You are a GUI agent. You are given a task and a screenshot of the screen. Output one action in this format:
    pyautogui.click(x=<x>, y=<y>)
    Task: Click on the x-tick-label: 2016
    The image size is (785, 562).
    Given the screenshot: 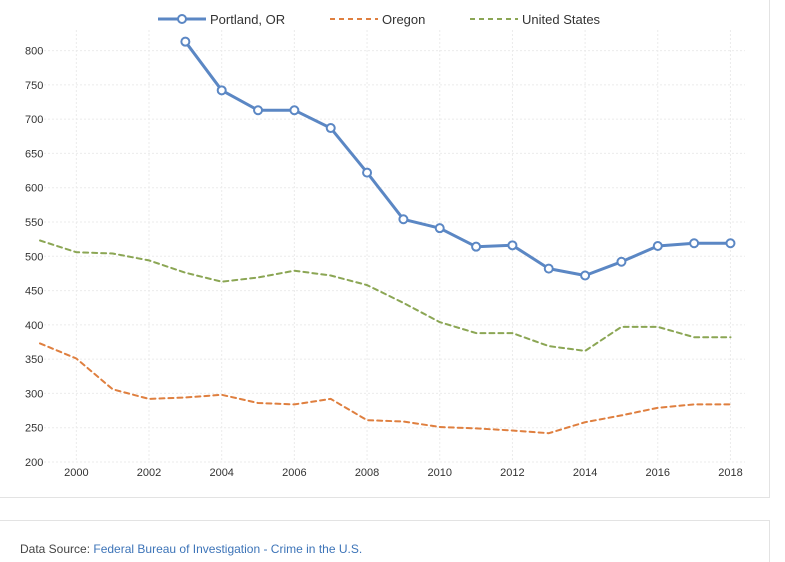 What is the action you would take?
    pyautogui.click(x=658, y=473)
    